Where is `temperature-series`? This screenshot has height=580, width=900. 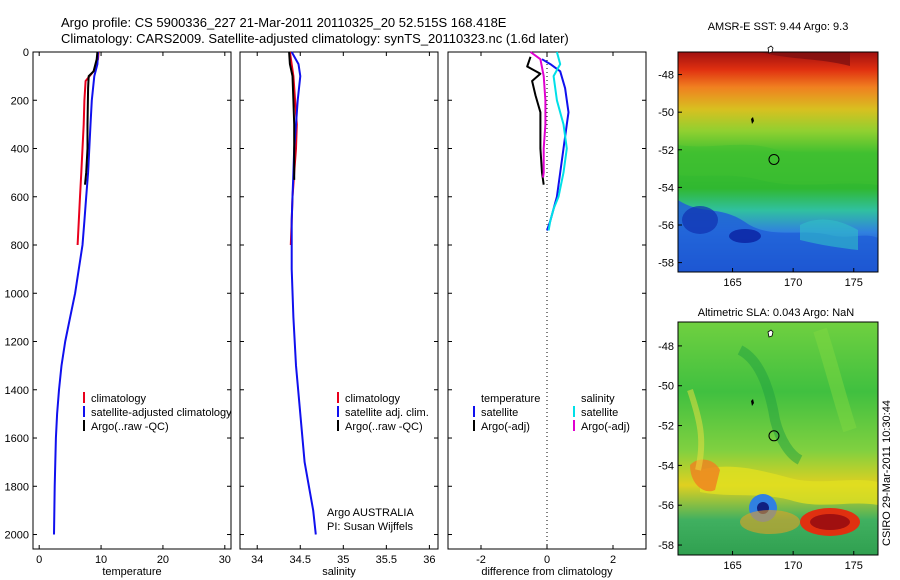
temperature-series is located at coordinates (76, 293).